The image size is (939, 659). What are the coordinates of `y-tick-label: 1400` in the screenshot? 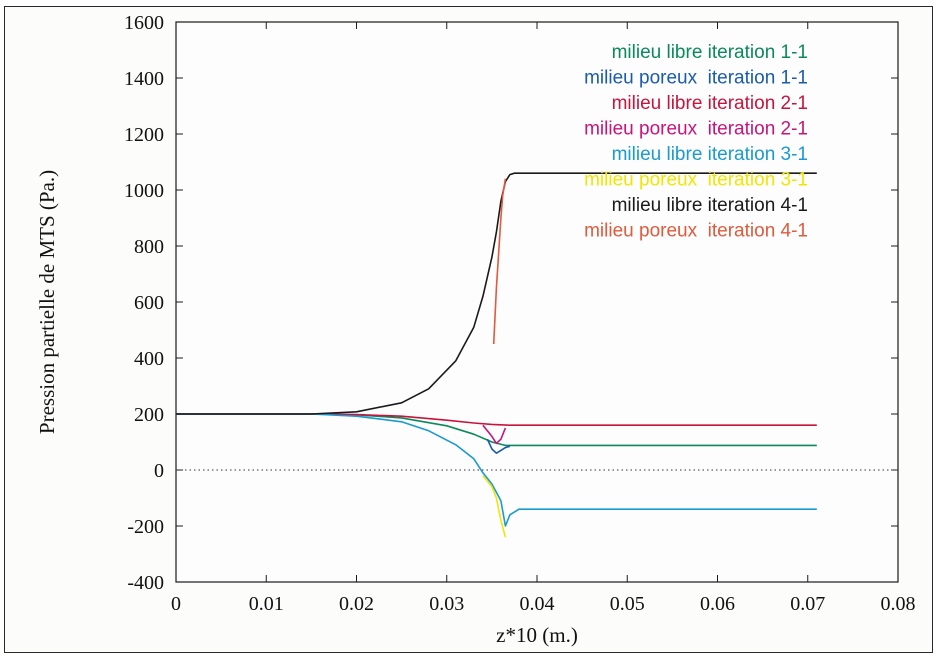 It's located at (144, 79).